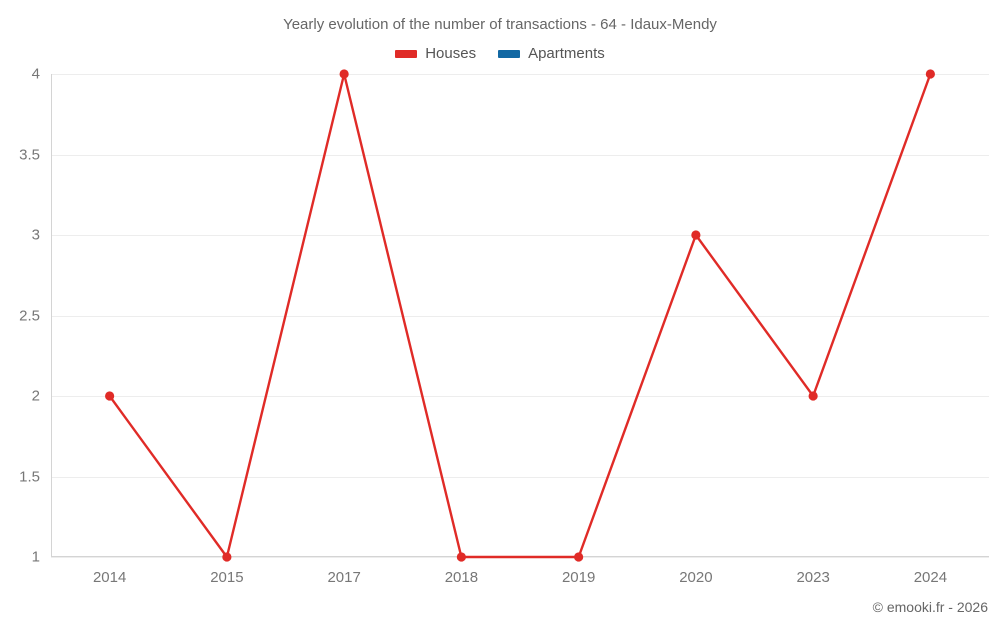 Image resolution: width=1000 pixels, height=625 pixels. Describe the element at coordinates (35, 74) in the screenshot. I see `y-tick-label: 4` at that location.